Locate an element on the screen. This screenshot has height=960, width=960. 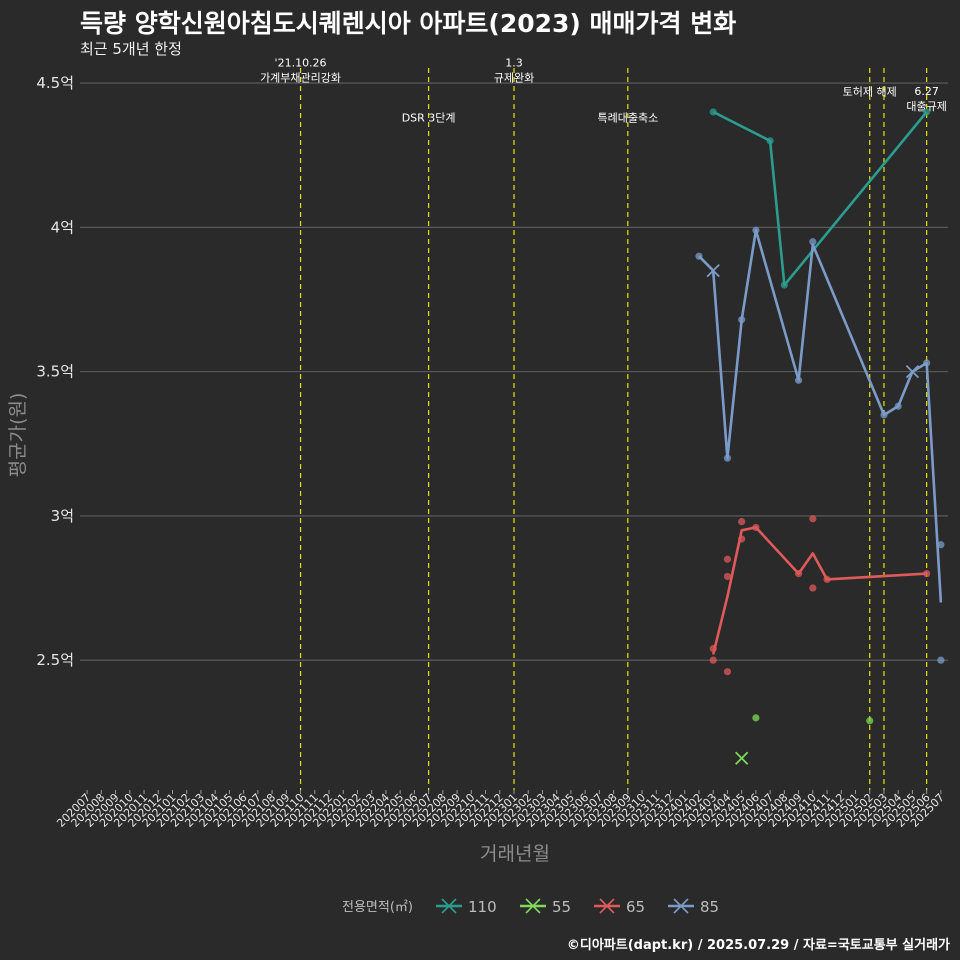
event-label: 대출규제 is located at coordinates (926, 106).